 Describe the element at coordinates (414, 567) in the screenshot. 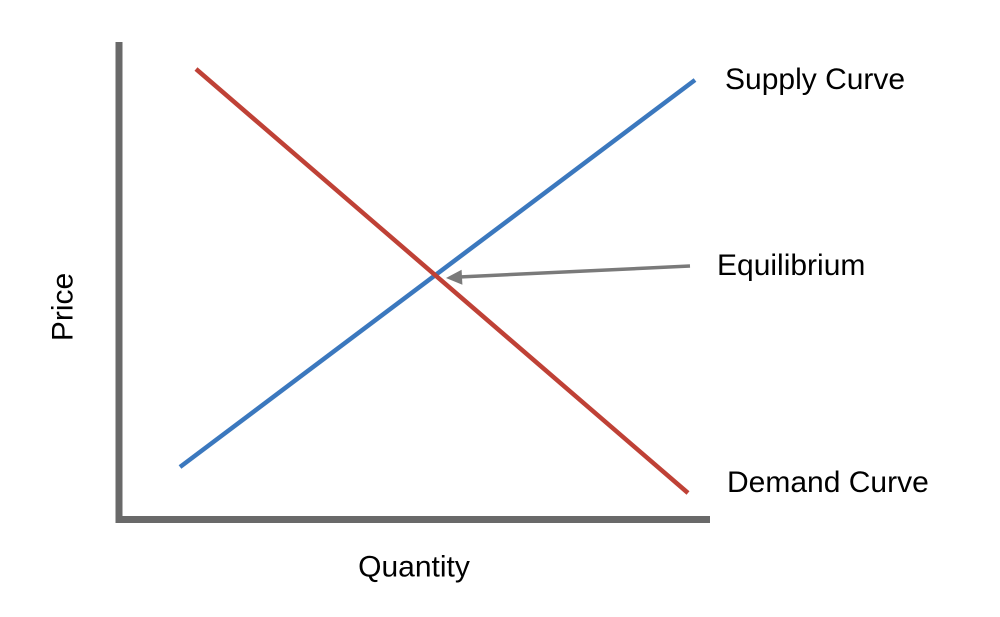

I see `x-axis-label: Quantity` at that location.